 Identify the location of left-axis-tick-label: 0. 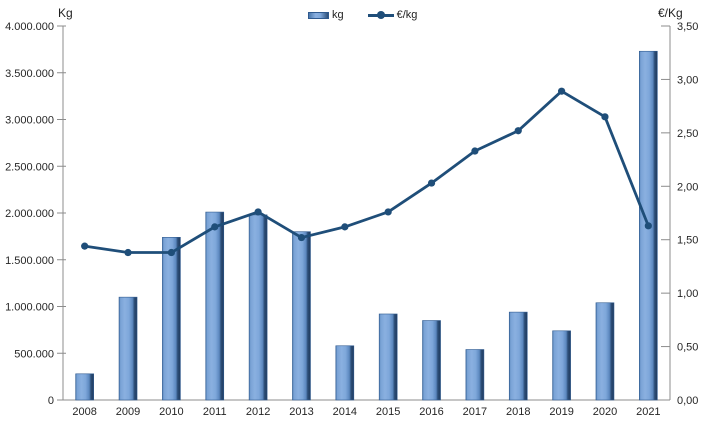
(51, 401).